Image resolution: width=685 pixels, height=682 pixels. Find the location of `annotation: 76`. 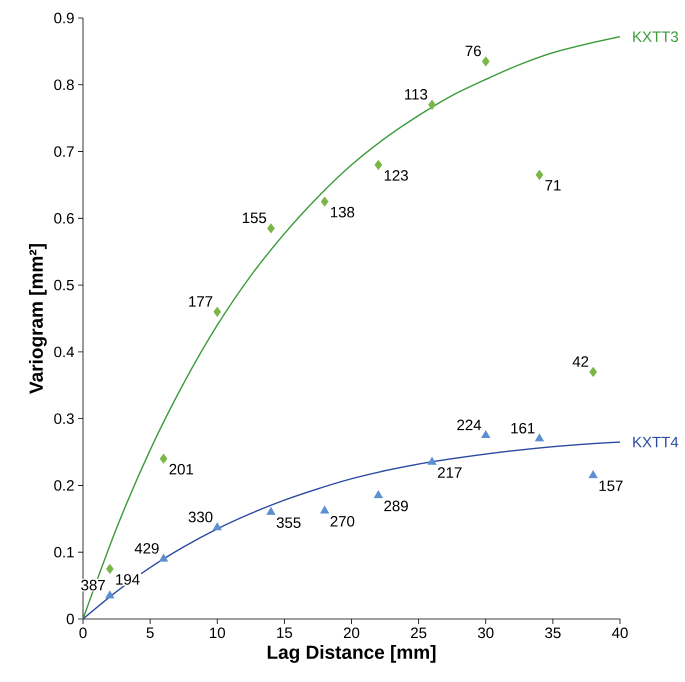

annotation: 76 is located at coordinates (473, 51).